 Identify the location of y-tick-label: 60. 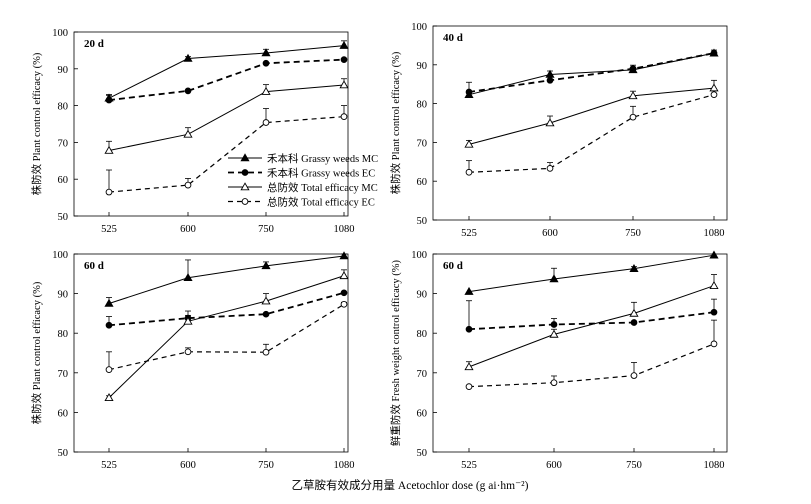
(422, 413).